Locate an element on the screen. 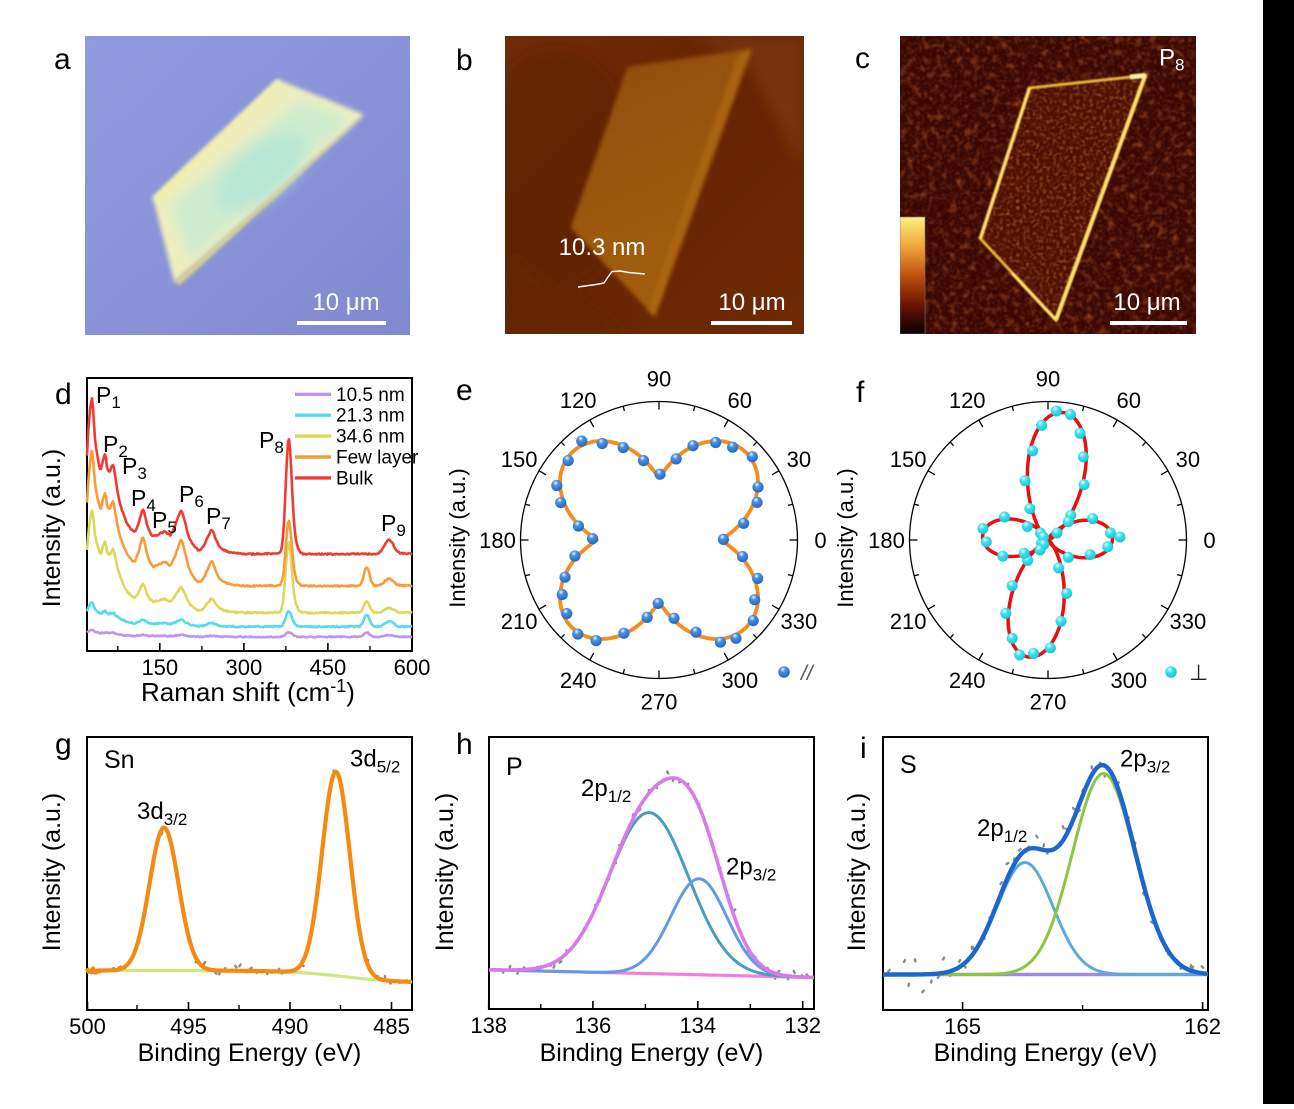  svg-text: 490 is located at coordinates (290, 1026).